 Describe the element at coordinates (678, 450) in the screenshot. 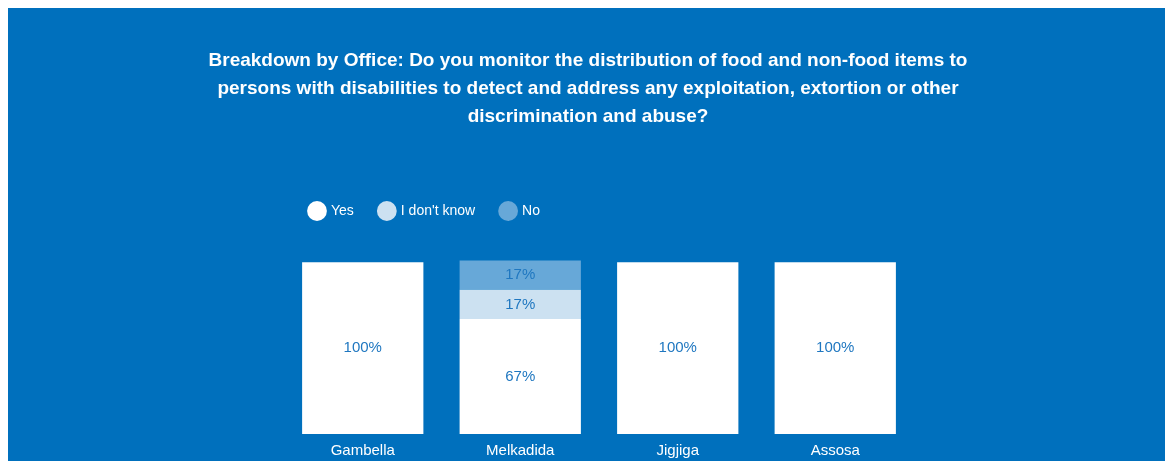

I see `x-tick-label: Jigjiga` at that location.